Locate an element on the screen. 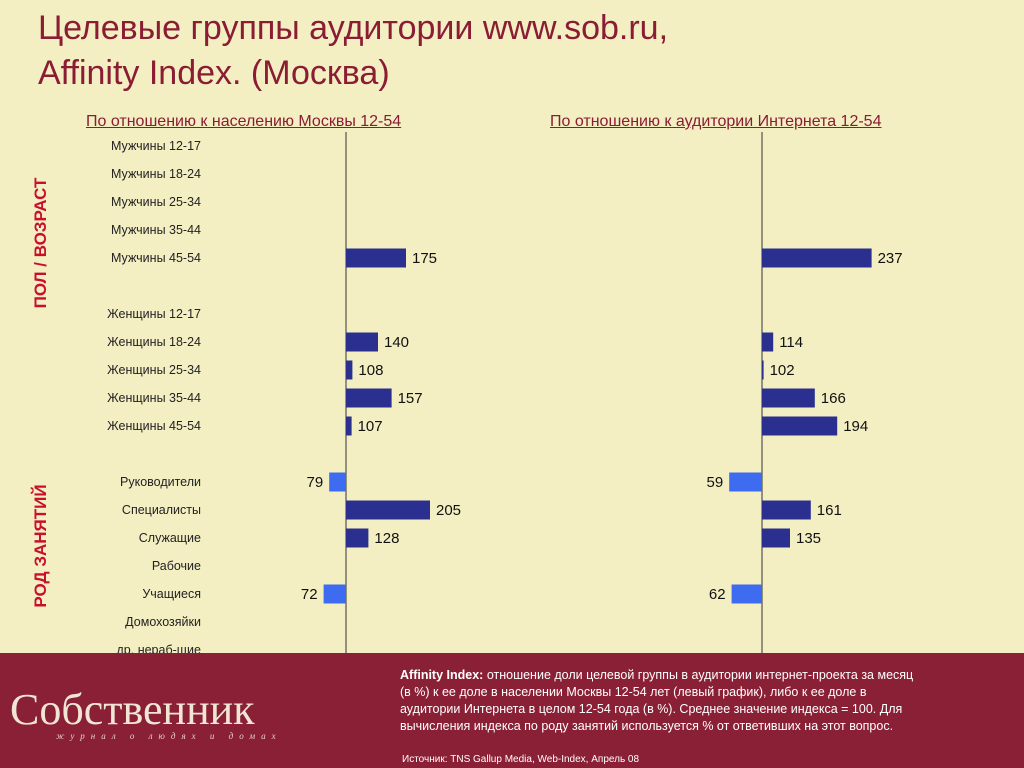  value-label: 62 is located at coordinates (717, 594).